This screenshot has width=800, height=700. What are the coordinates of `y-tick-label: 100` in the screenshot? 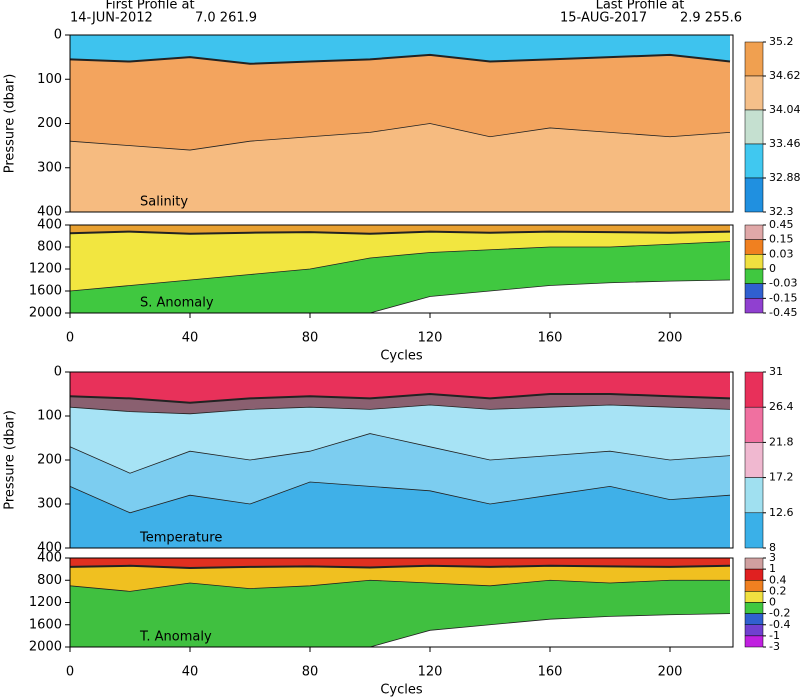 It's located at (49, 79).